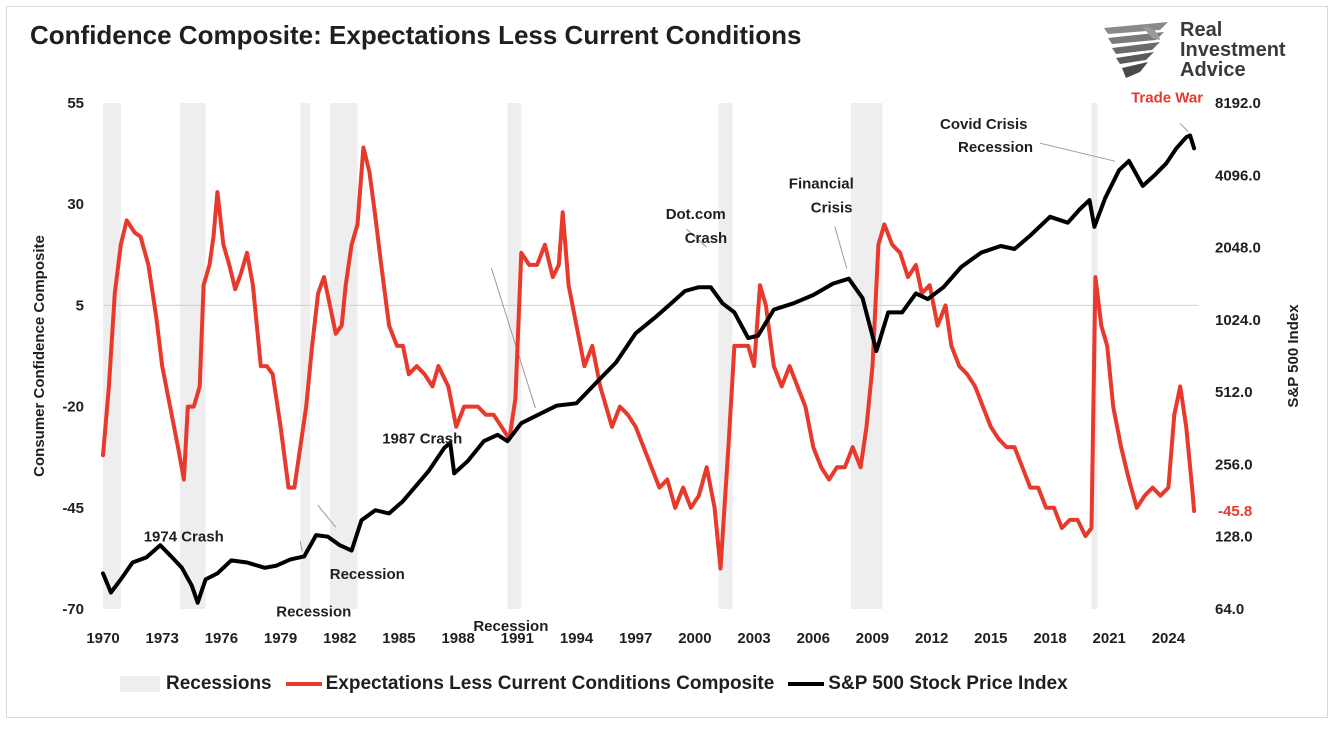 This screenshot has height=740, width=1336. What do you see at coordinates (1238, 248) in the screenshot?
I see `y-right-tick-label: 2048.0` at bounding box center [1238, 248].